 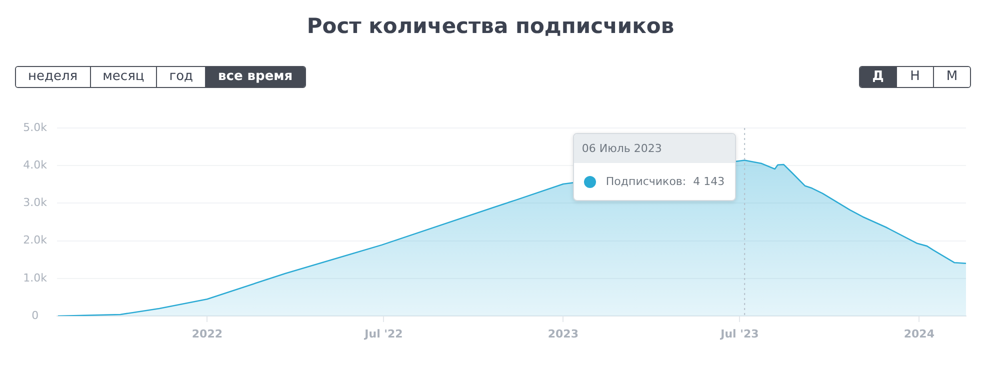 What do you see at coordinates (207, 333) in the screenshot?
I see `x-tick-label: 2022` at bounding box center [207, 333].